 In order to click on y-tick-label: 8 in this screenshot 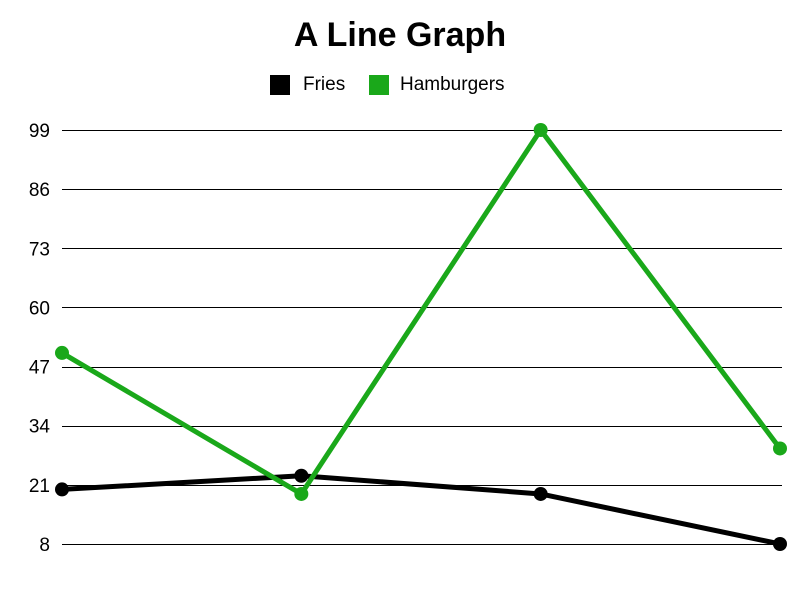, I will do `click(44, 545)`.